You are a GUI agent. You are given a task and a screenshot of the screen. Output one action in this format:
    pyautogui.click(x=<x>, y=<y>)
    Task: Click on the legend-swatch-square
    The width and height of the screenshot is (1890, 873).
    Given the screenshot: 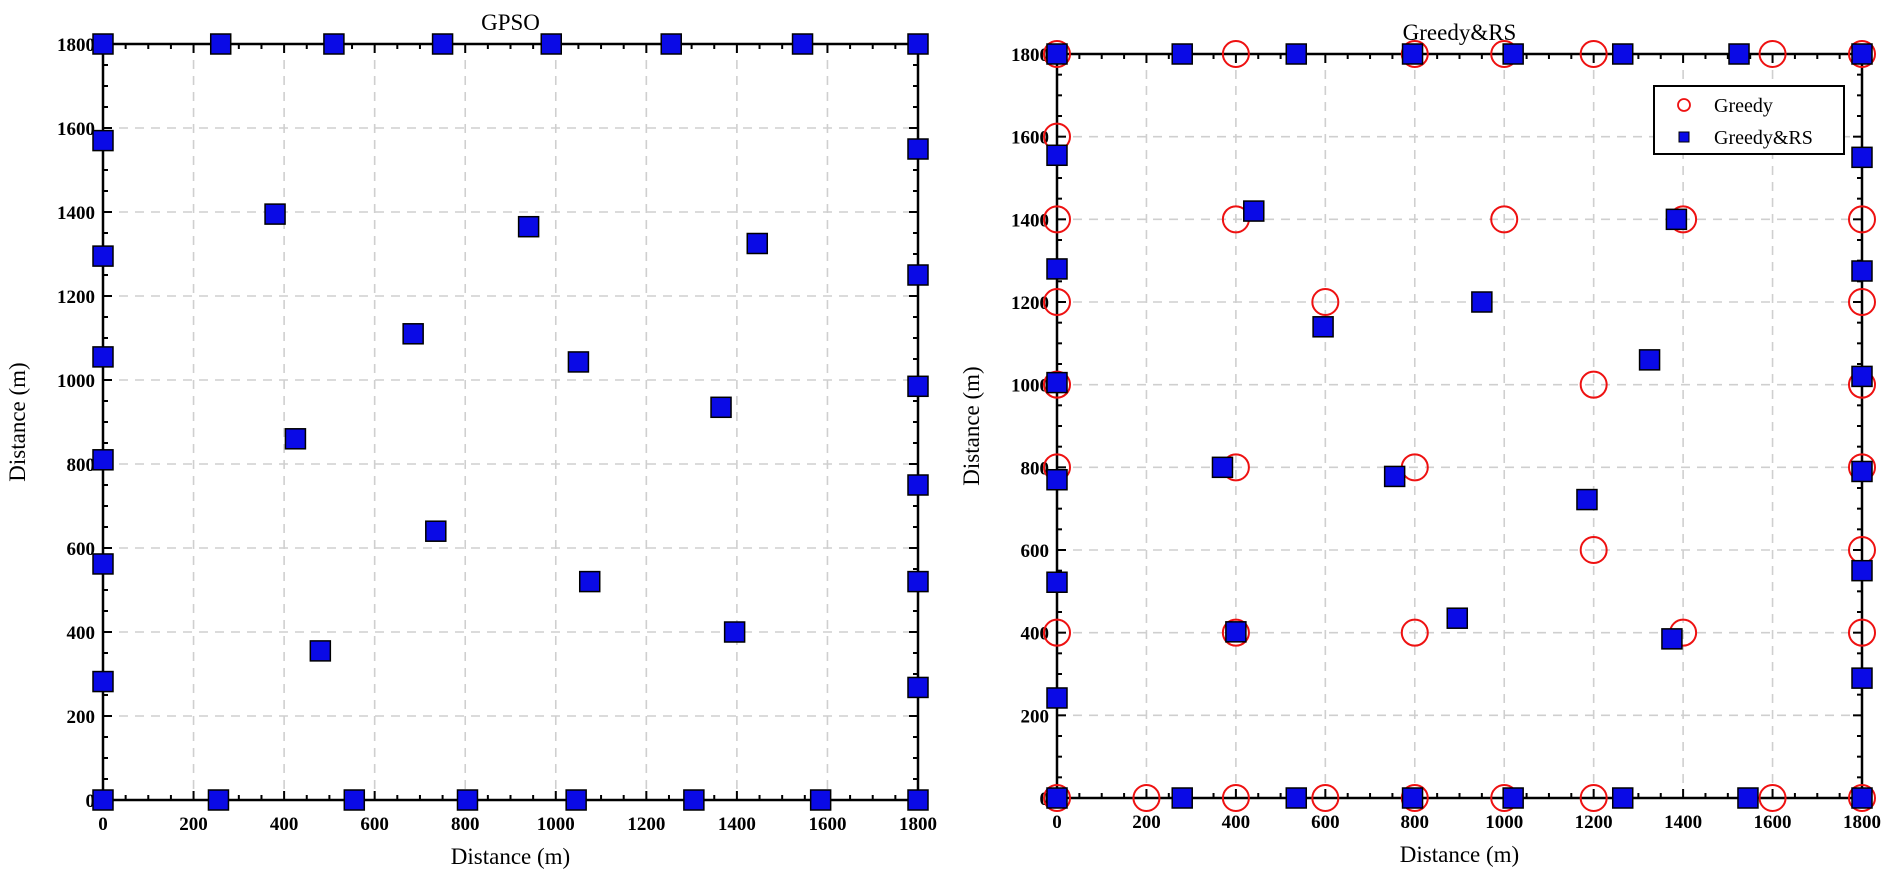 What is the action you would take?
    pyautogui.click(x=1684, y=137)
    